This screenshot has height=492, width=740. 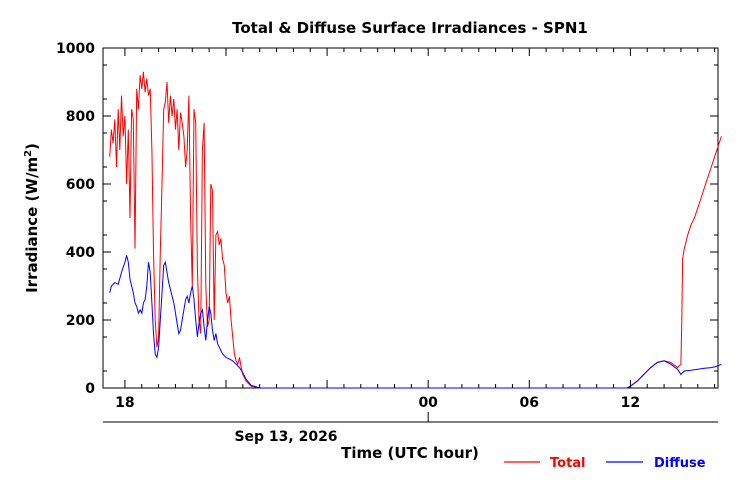 What do you see at coordinates (32, 225) in the screenshot?
I see `y-axis-label-main: Irradiance (W/m` at bounding box center [32, 225].